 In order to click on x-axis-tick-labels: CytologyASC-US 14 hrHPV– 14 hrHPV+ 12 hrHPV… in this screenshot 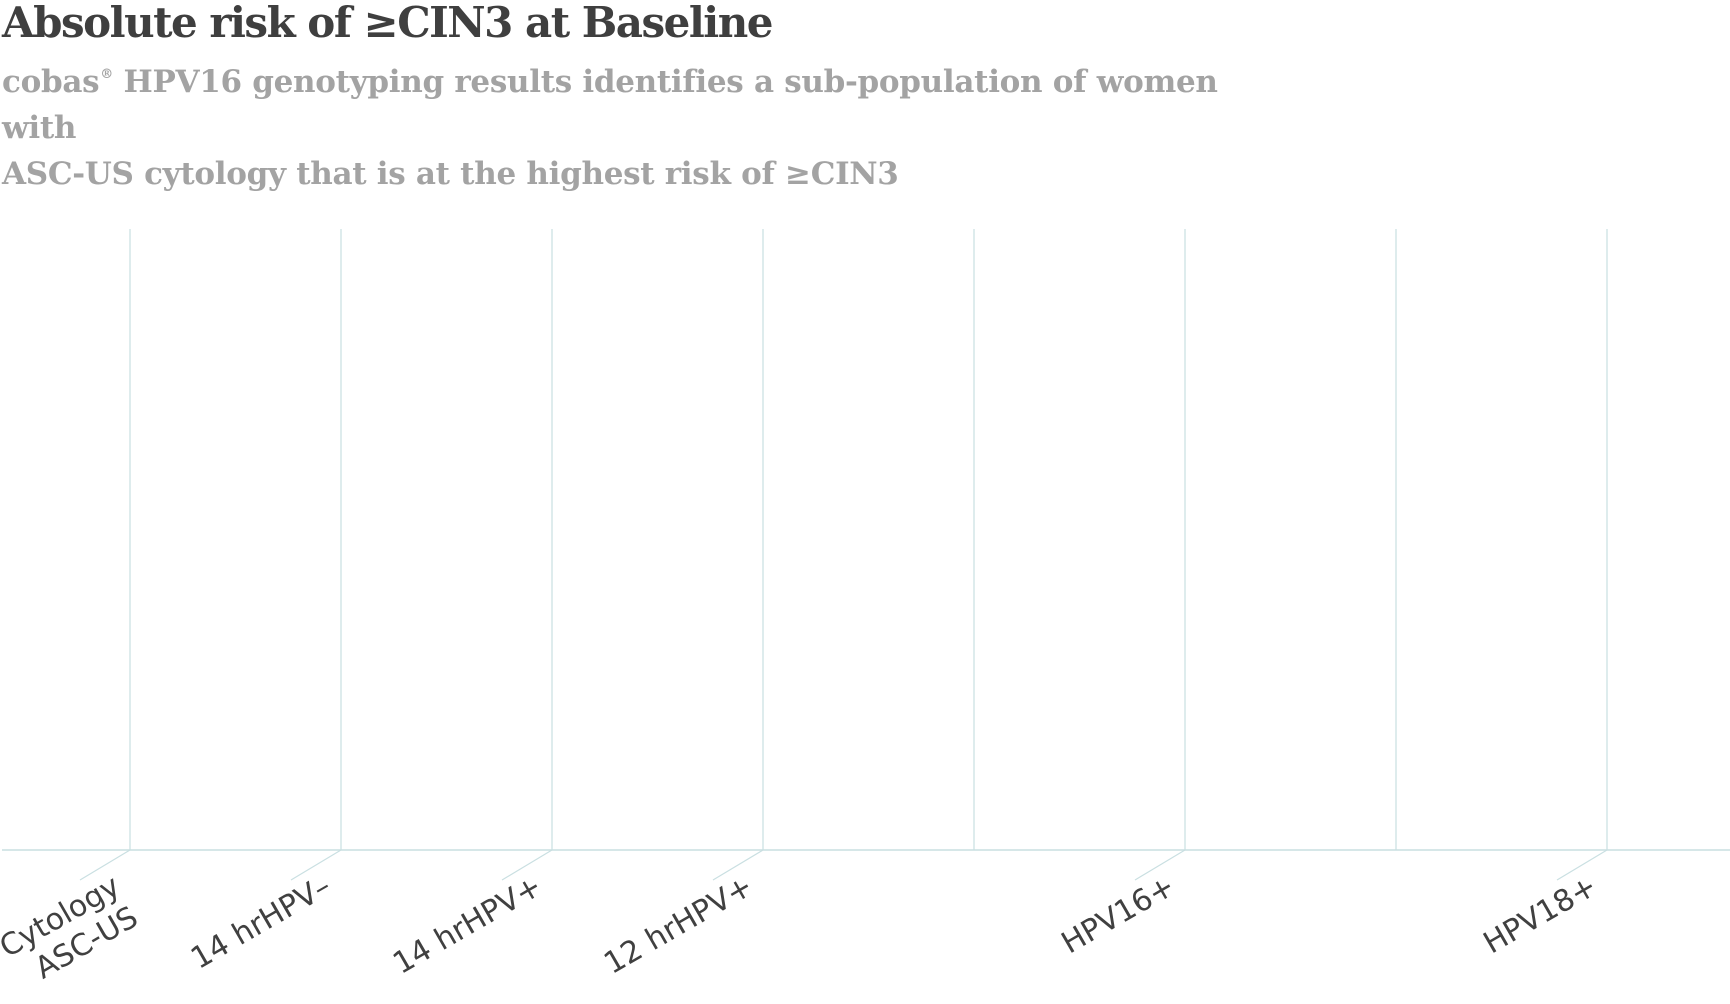, I will do `click(801, 933)`.